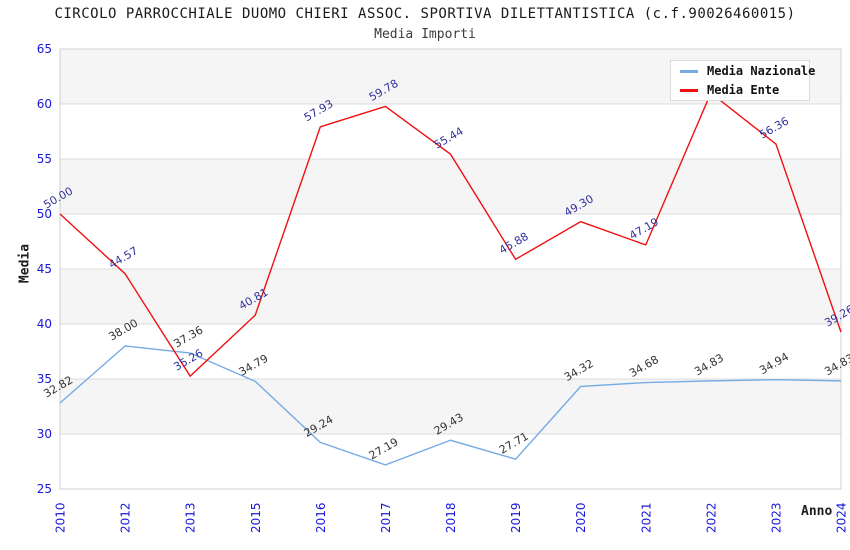 The image size is (850, 550). What do you see at coordinates (646, 517) in the screenshot?
I see `x-tick-label: 2021` at bounding box center [646, 517].